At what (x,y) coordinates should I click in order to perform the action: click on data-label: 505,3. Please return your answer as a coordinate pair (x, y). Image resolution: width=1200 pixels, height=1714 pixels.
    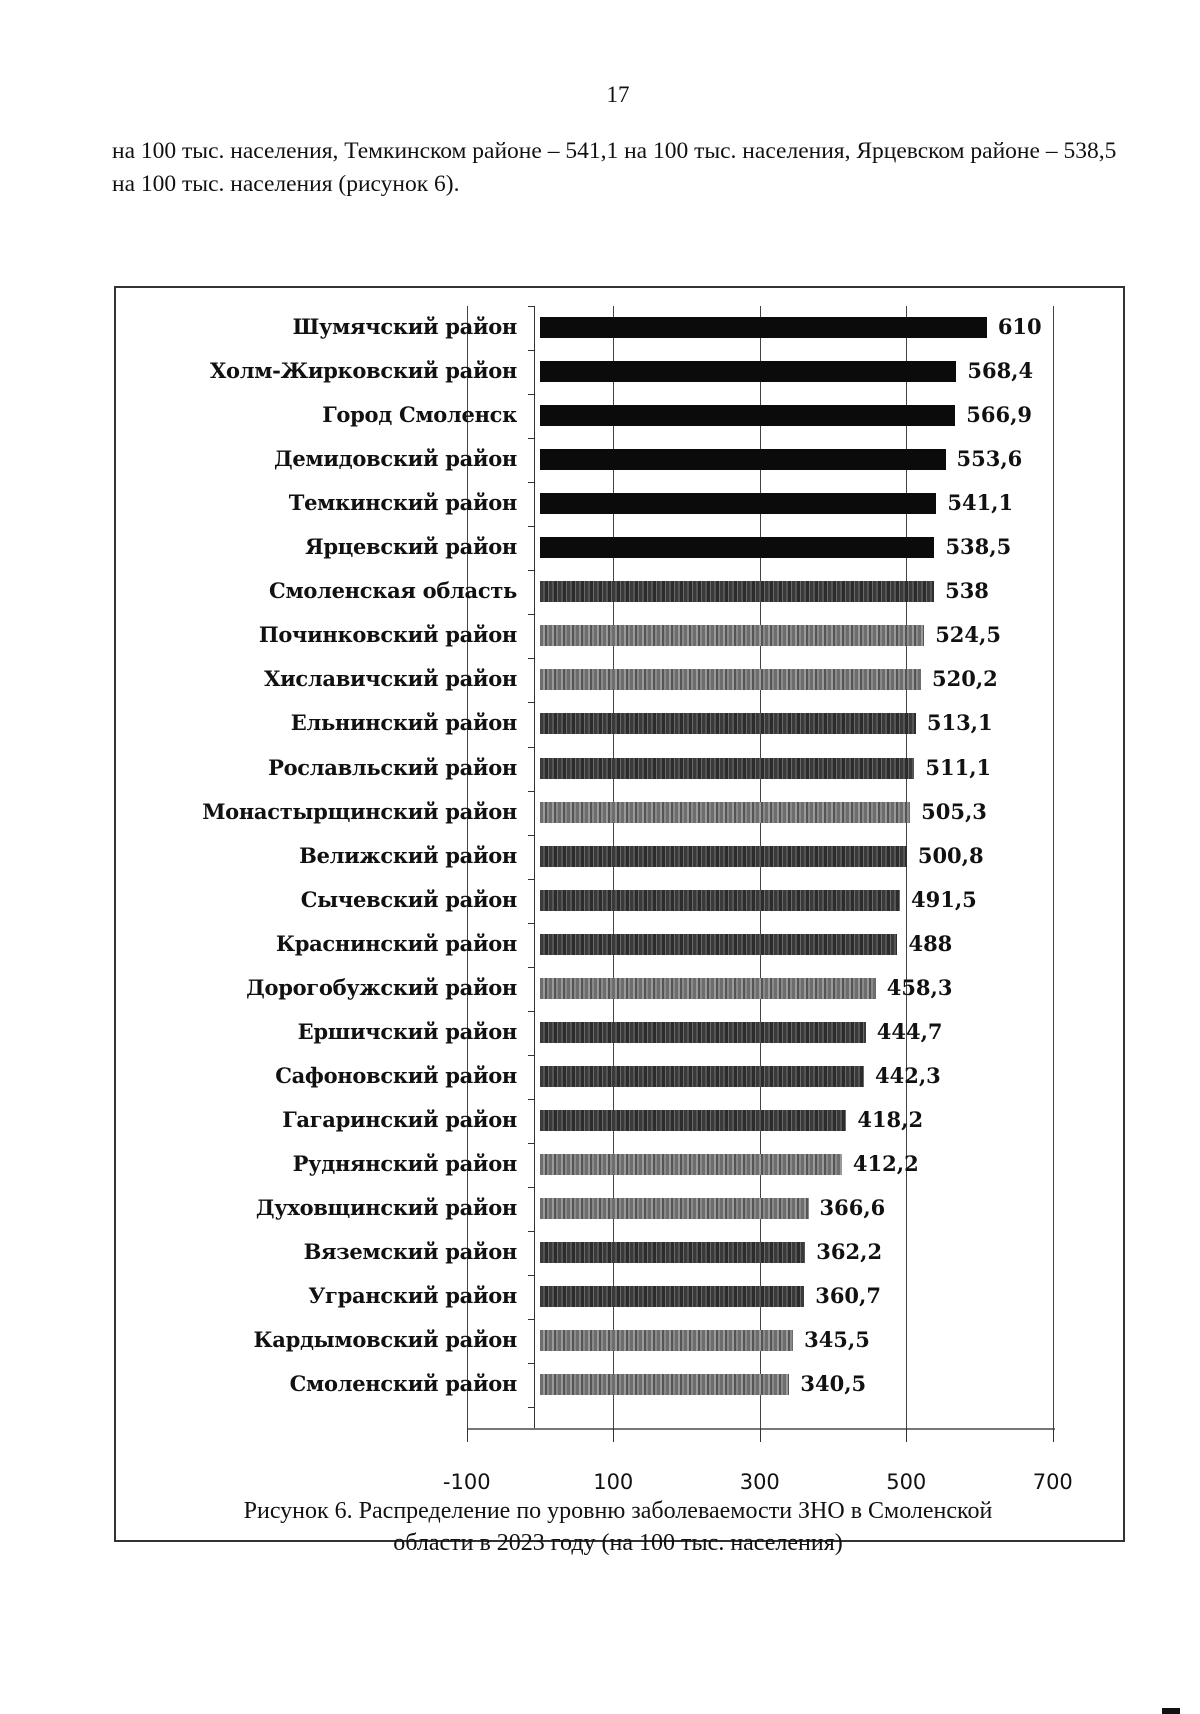
    Looking at the image, I should click on (954, 811).